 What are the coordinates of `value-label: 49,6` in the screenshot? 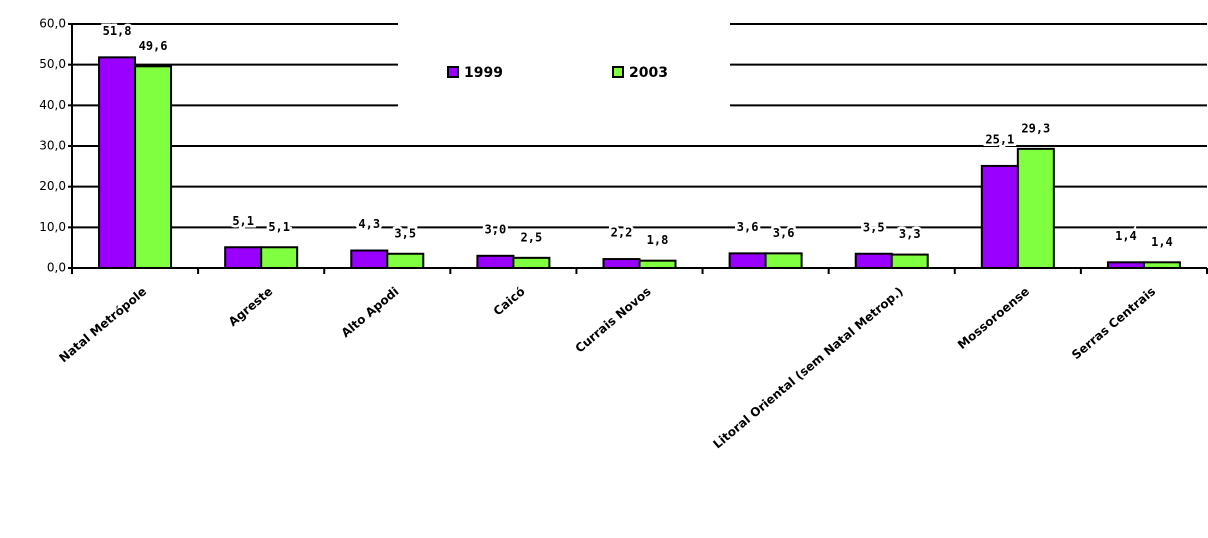 It's located at (153, 46).